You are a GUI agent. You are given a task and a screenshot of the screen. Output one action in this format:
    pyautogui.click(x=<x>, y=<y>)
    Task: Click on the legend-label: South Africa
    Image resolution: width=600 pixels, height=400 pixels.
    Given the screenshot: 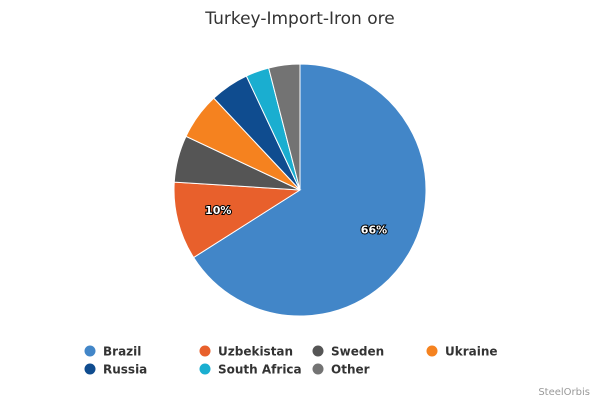 What is the action you would take?
    pyautogui.click(x=260, y=370)
    